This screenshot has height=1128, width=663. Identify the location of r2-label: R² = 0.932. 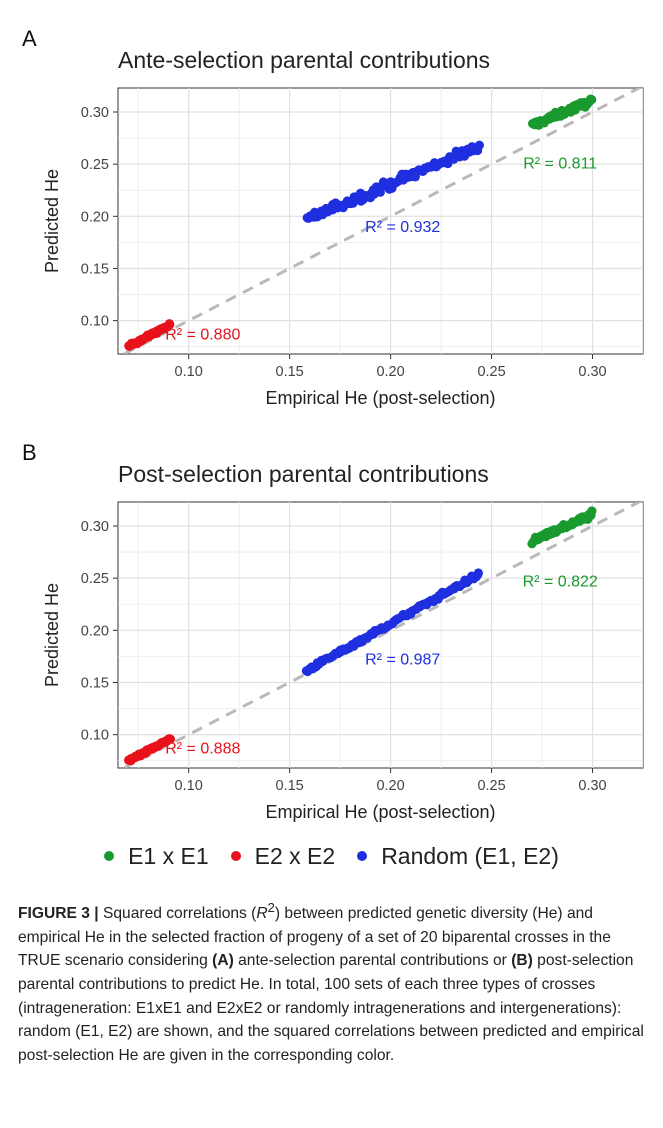
(402, 227).